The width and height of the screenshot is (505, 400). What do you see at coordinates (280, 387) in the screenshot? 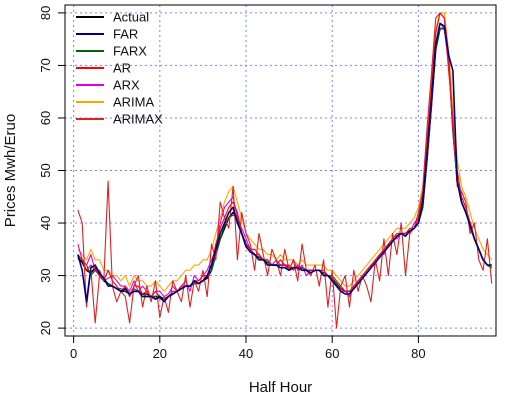
I see `x-axis-title: Half Hour` at bounding box center [280, 387].